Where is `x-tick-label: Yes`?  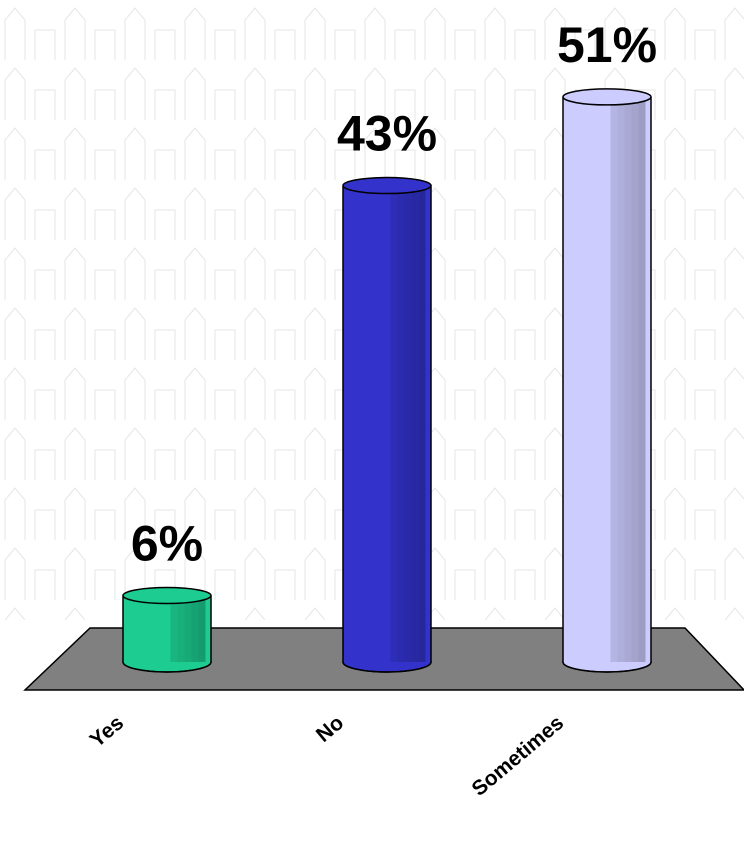
x-tick-label: Yes is located at coordinates (107, 731).